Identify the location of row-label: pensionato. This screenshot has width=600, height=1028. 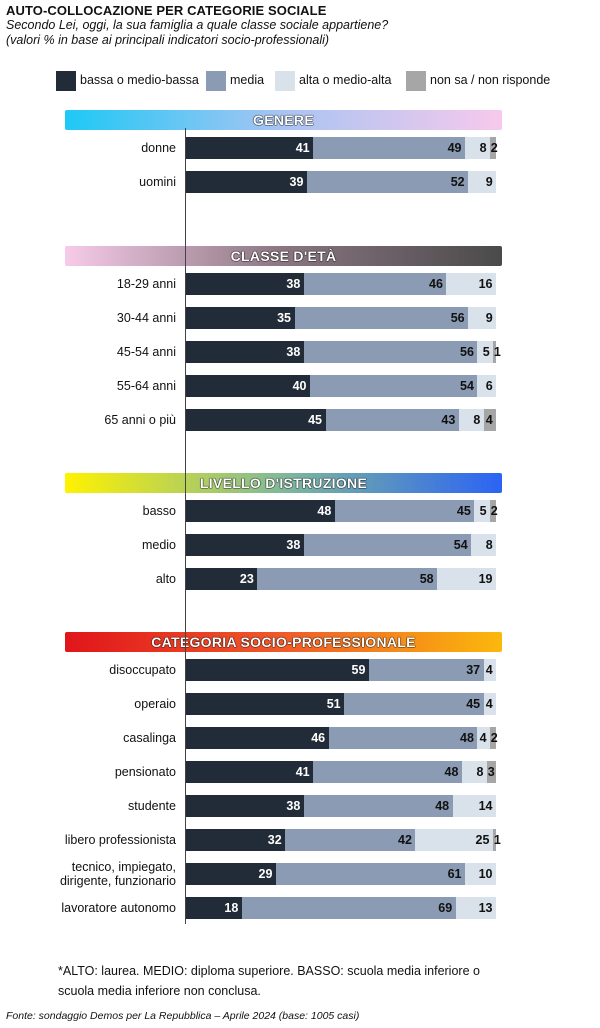
(145, 772).